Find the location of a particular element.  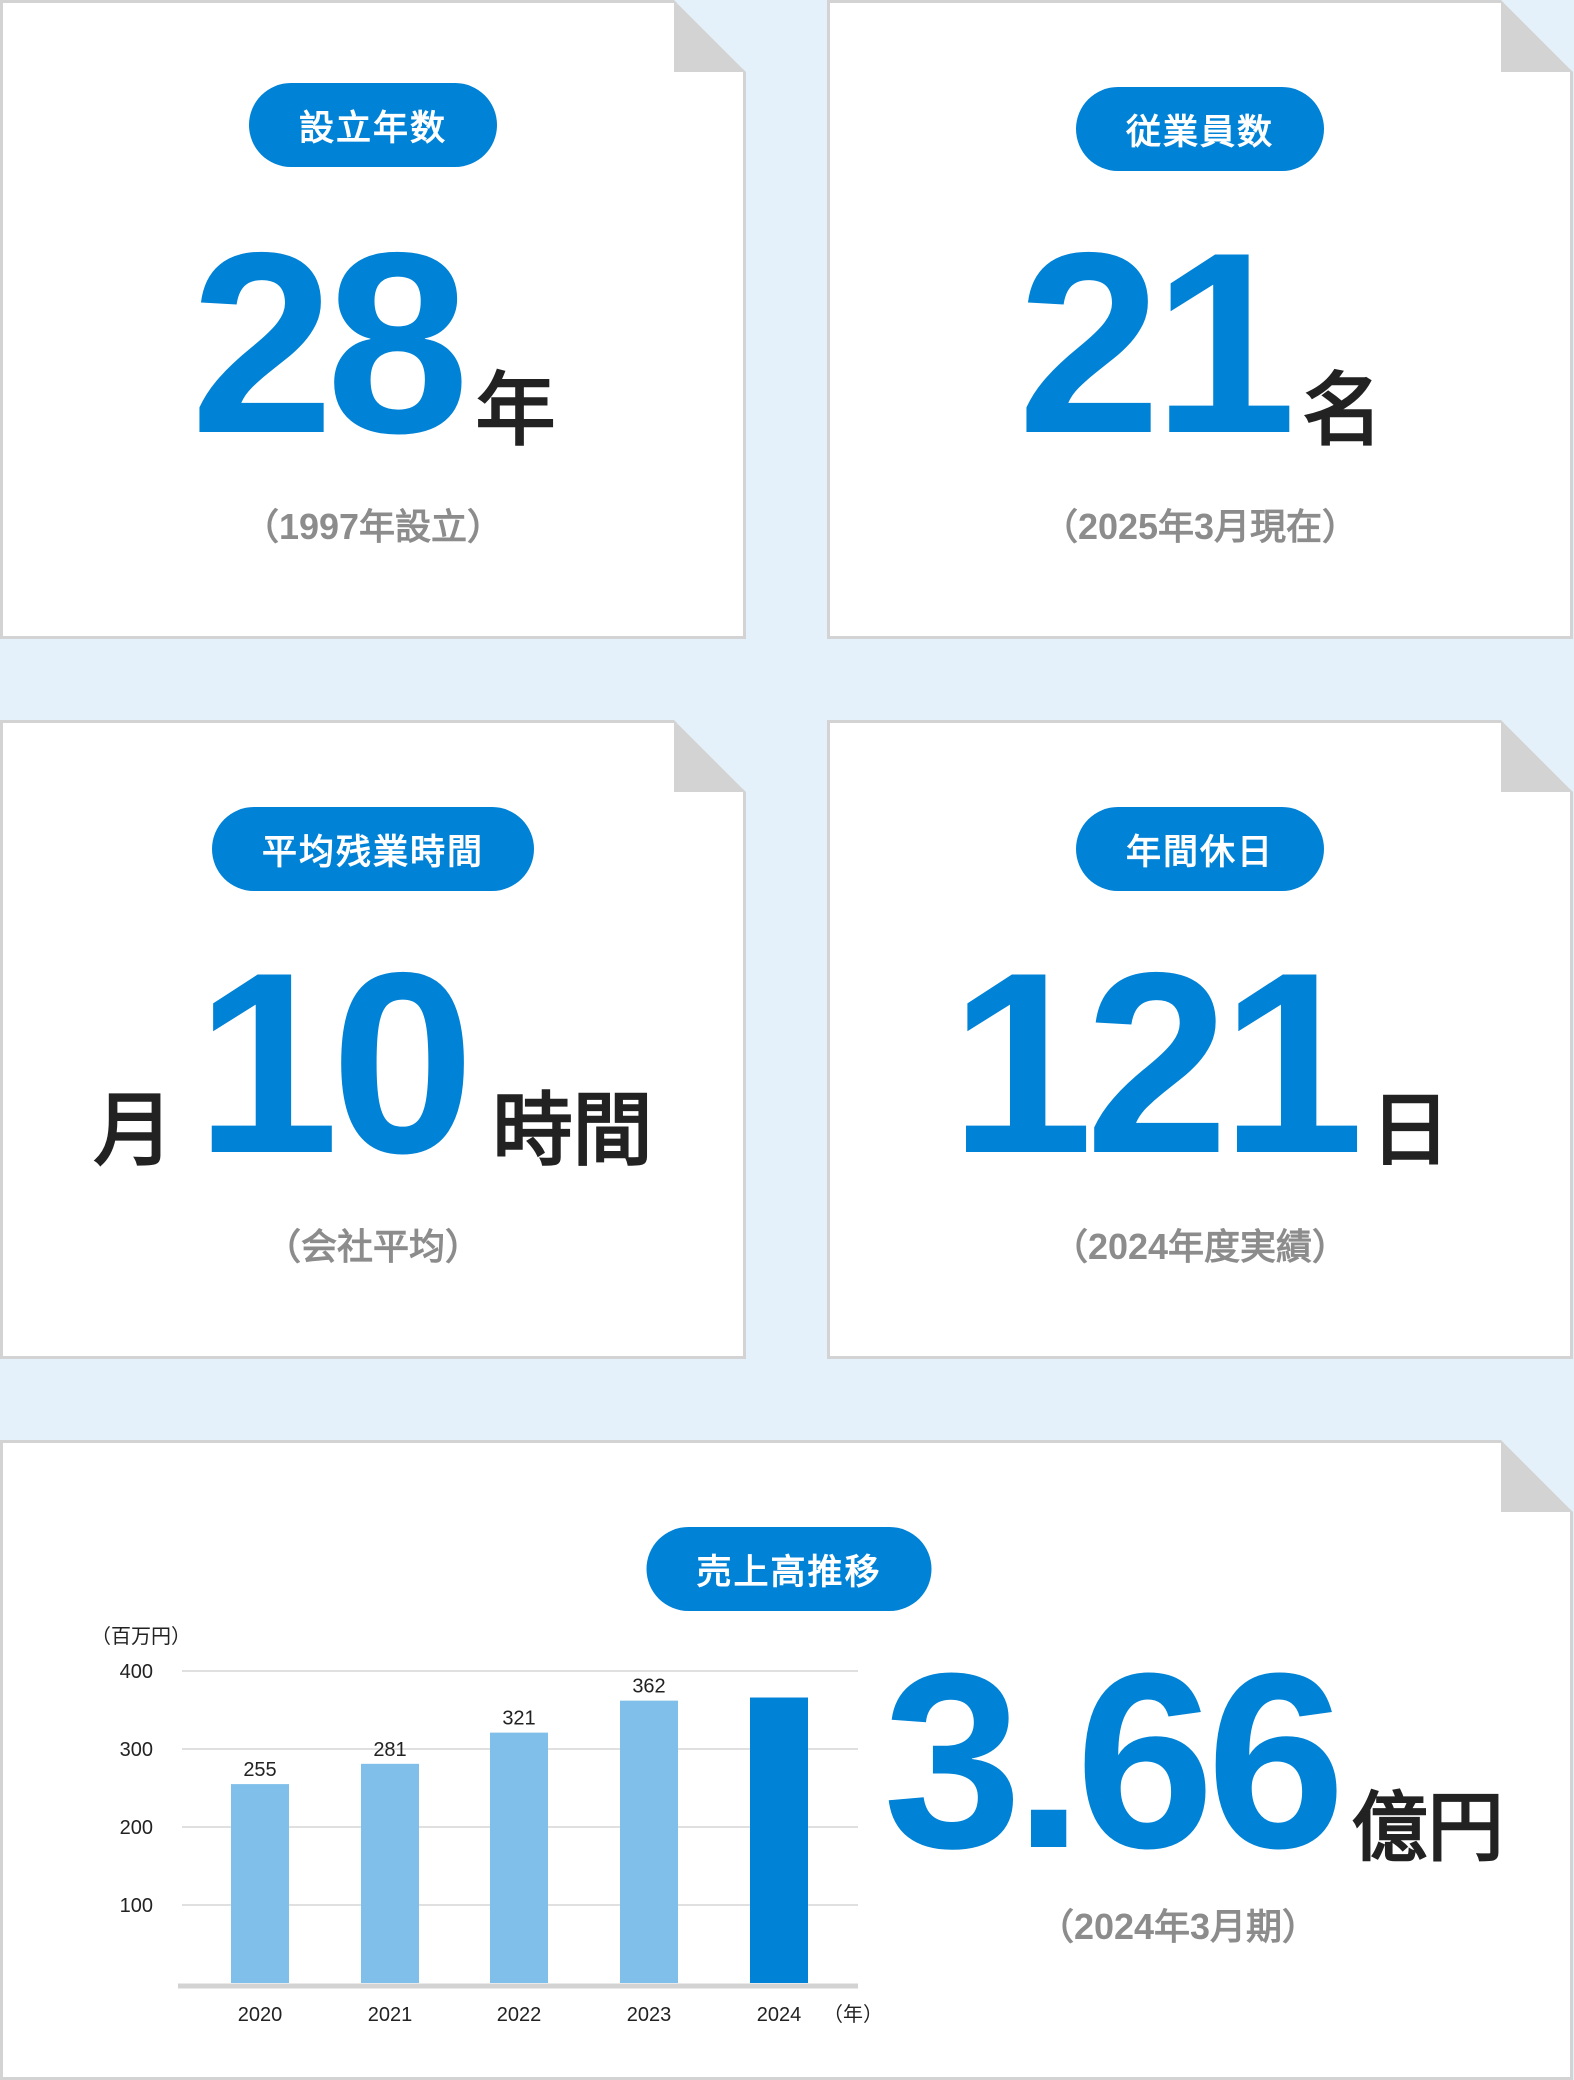

data-label: 281 is located at coordinates (389, 1750).